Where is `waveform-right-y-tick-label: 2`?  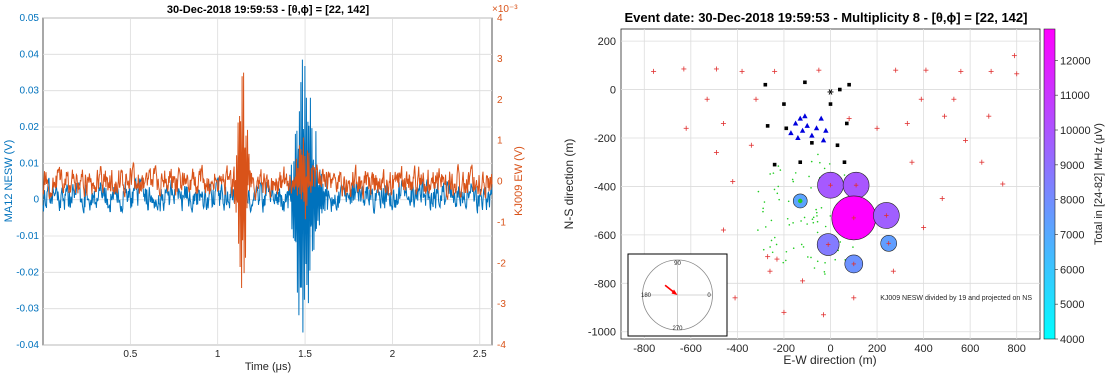 waveform-right-y-tick-label: 2 is located at coordinates (500, 100).